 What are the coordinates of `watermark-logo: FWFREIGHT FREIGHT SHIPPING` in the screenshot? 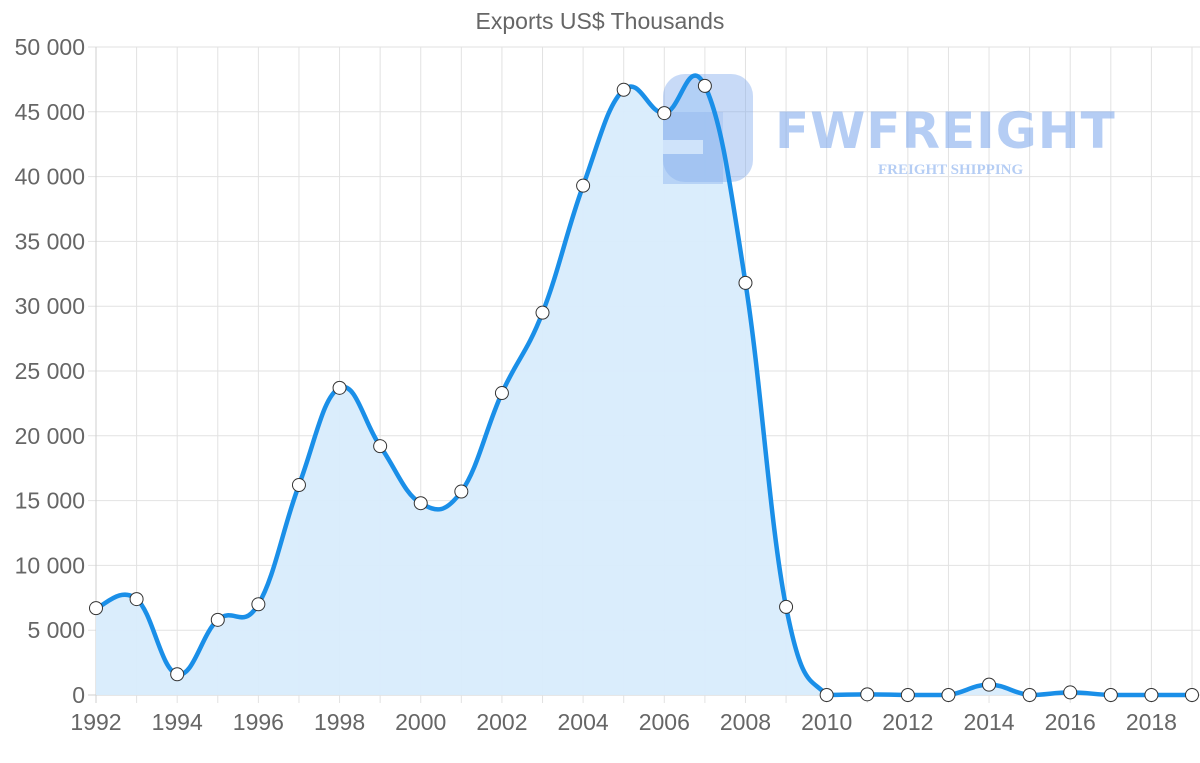 It's located at (889, 129).